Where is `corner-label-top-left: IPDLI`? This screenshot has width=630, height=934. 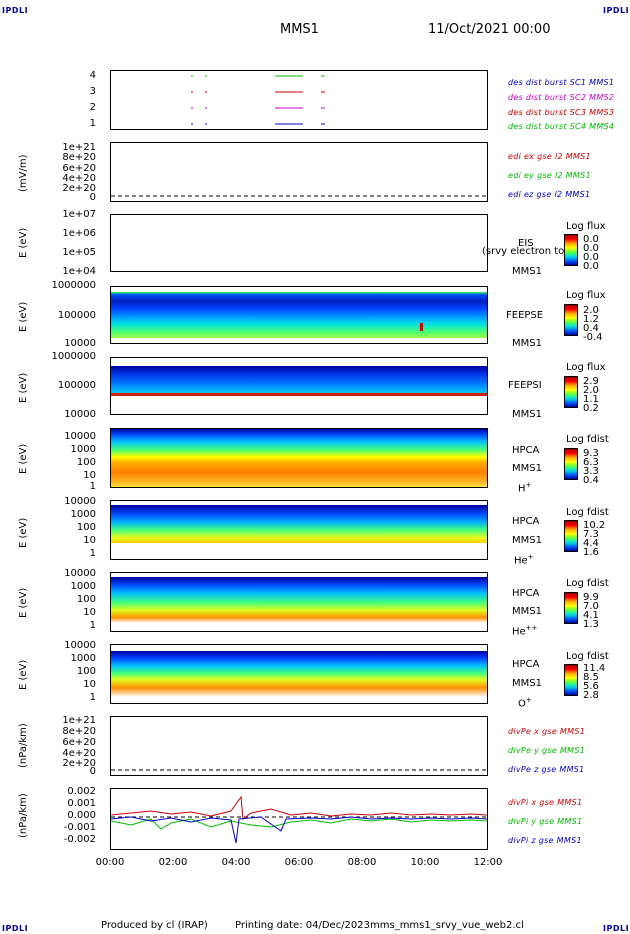 corner-label-top-left: IPDLI is located at coordinates (15, 10).